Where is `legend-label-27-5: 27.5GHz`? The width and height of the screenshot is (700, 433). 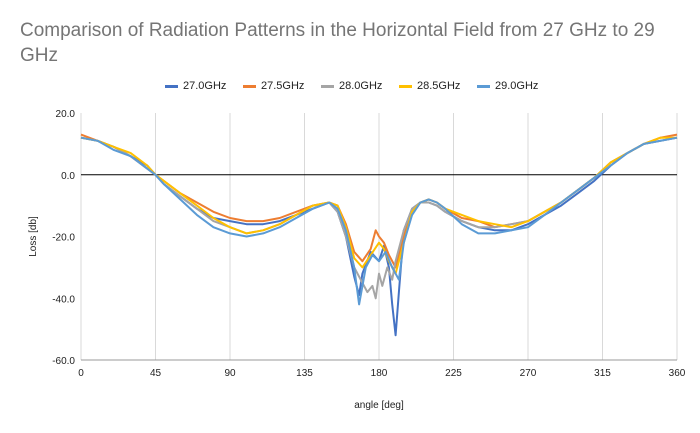 legend-label-27-5: 27.5GHz is located at coordinates (283, 86).